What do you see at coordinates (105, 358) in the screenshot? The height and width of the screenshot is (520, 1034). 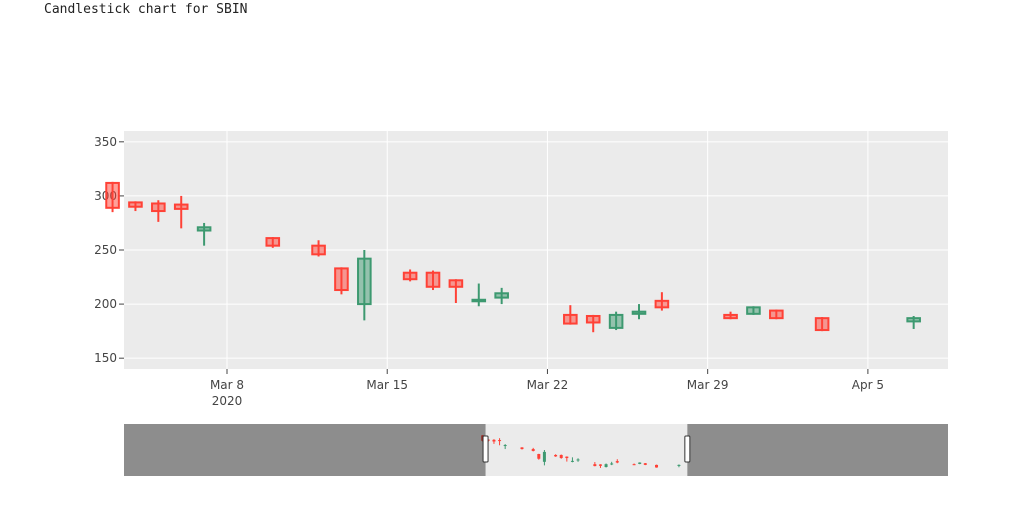 I see `y-tick-label: 150` at bounding box center [105, 358].